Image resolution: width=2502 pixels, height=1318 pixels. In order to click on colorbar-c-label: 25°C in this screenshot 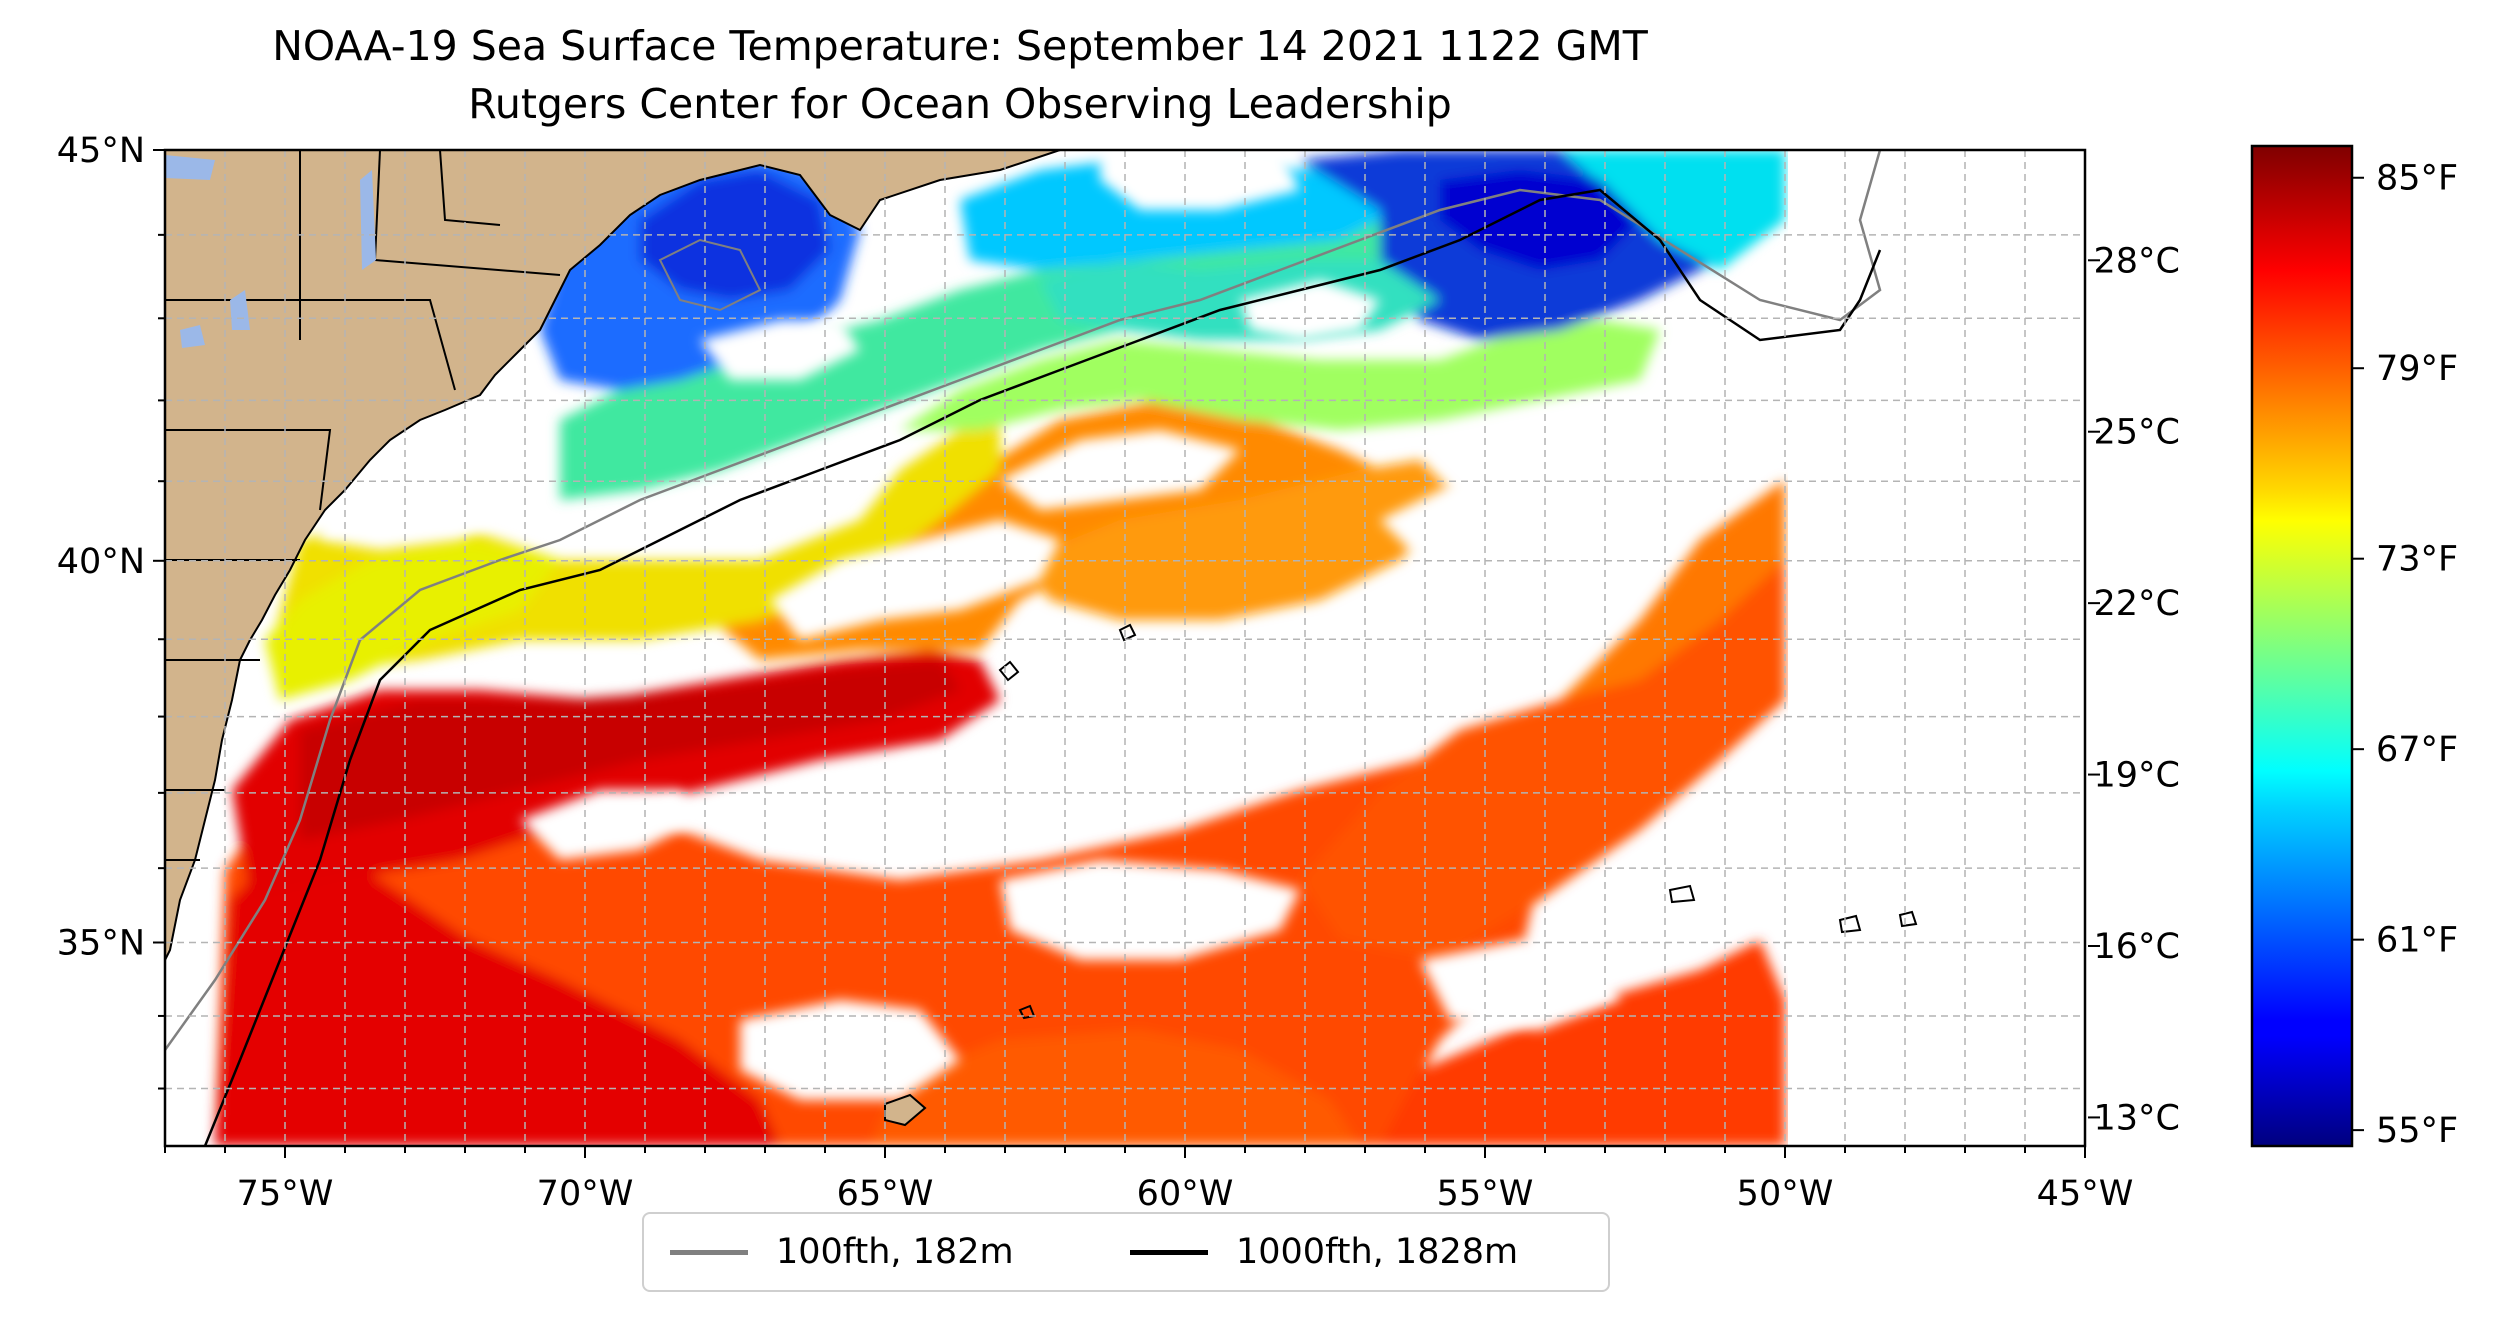, I will do `click(2137, 433)`.